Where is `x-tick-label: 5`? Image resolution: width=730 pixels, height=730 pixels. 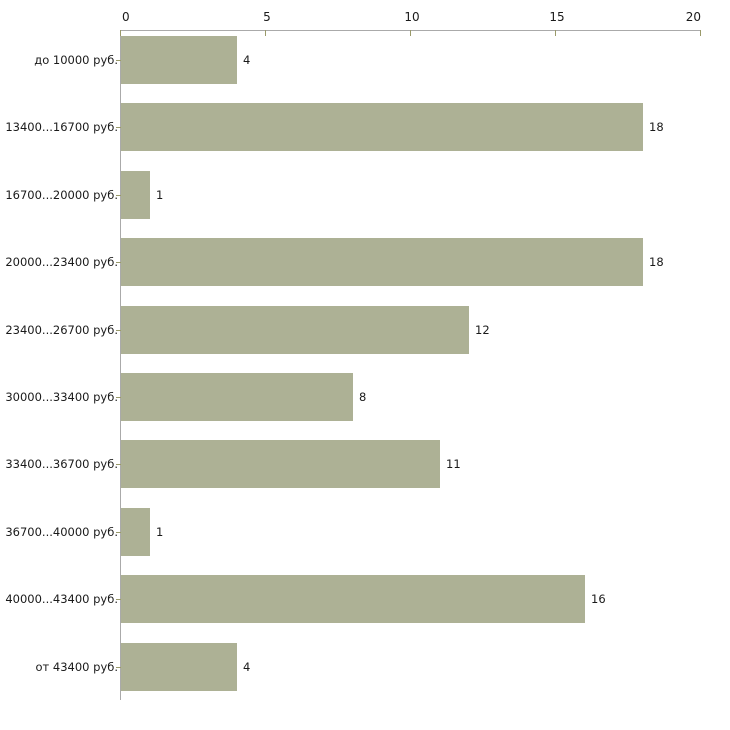
x-tick-label: 5 is located at coordinates (267, 17).